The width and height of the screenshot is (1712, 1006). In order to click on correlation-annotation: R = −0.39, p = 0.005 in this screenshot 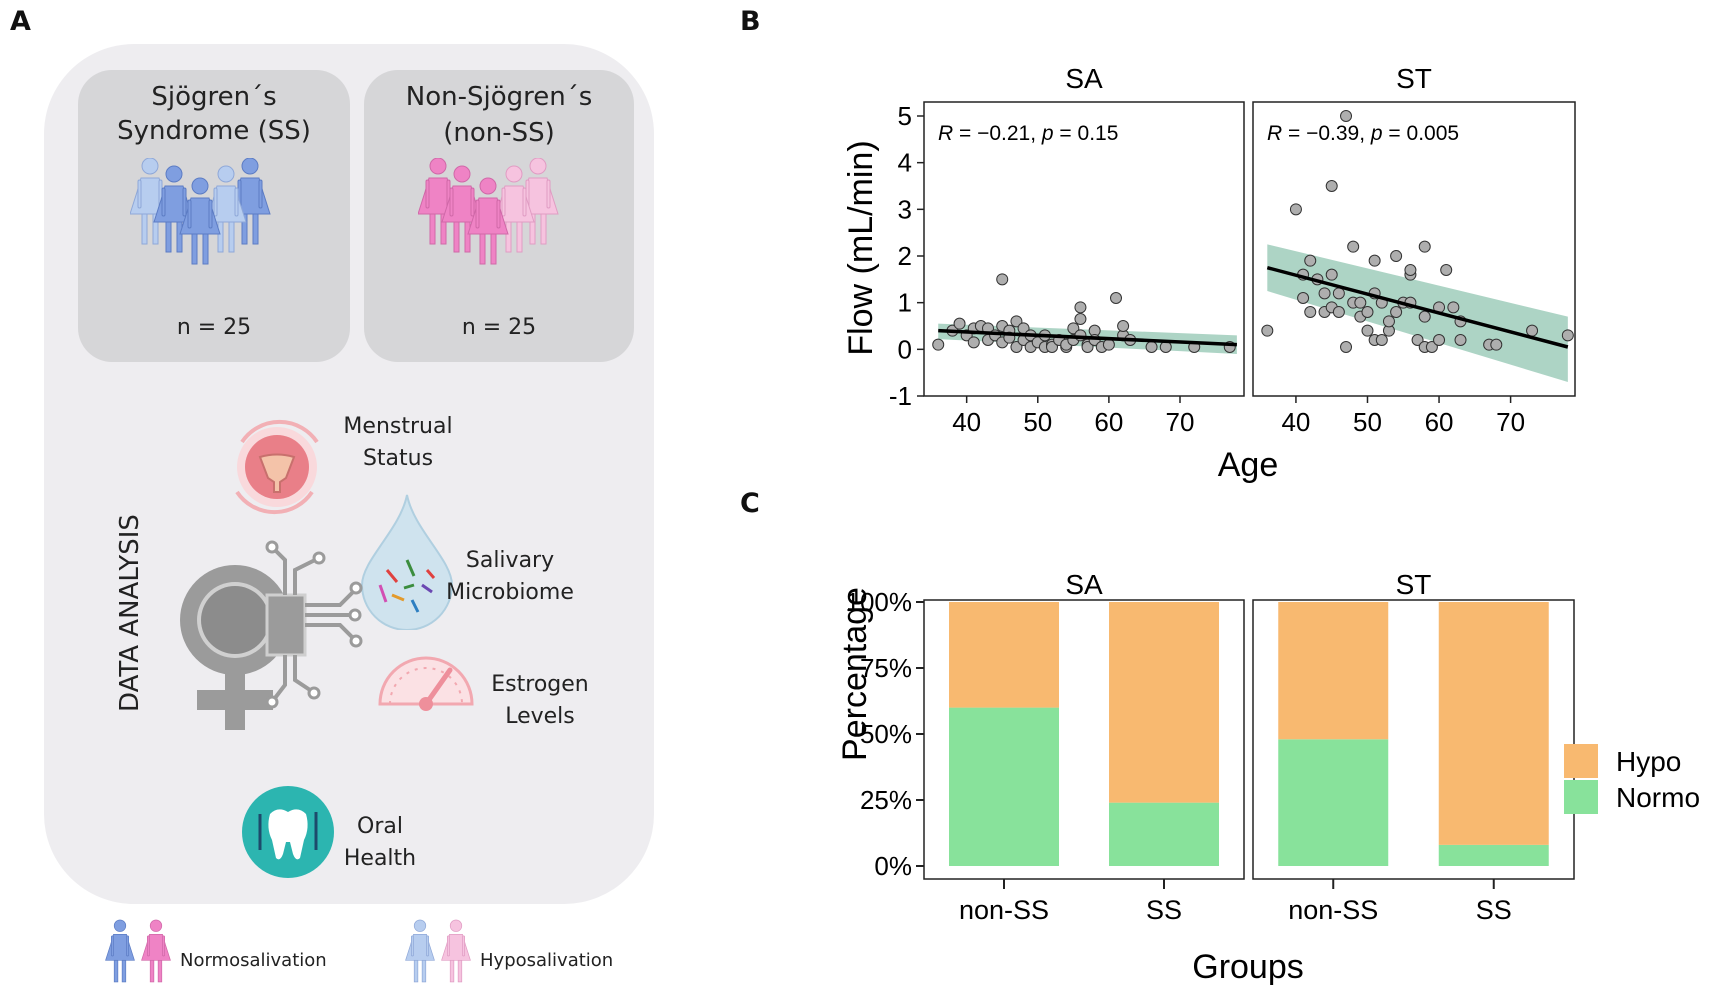, I will do `click(1363, 133)`.